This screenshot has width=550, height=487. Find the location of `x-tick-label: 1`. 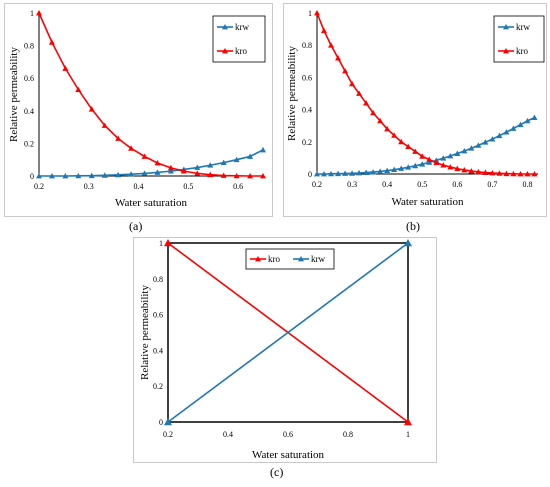

x-tick-label: 1 is located at coordinates (408, 434).